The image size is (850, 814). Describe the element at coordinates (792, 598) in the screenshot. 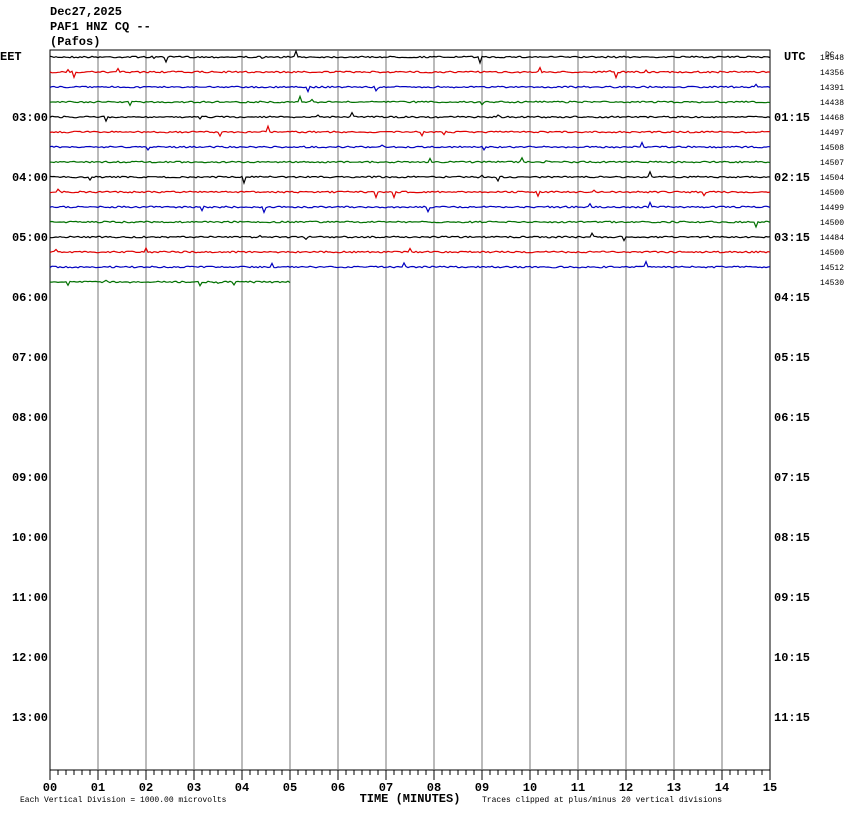

I see `right-time-label: 09:15` at that location.